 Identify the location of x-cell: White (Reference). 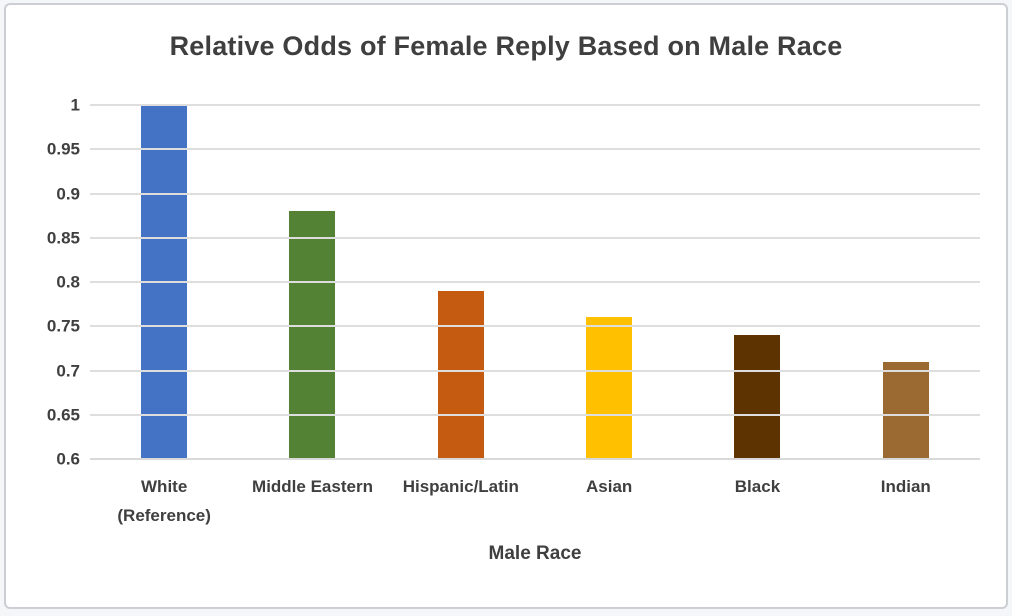
(164, 502).